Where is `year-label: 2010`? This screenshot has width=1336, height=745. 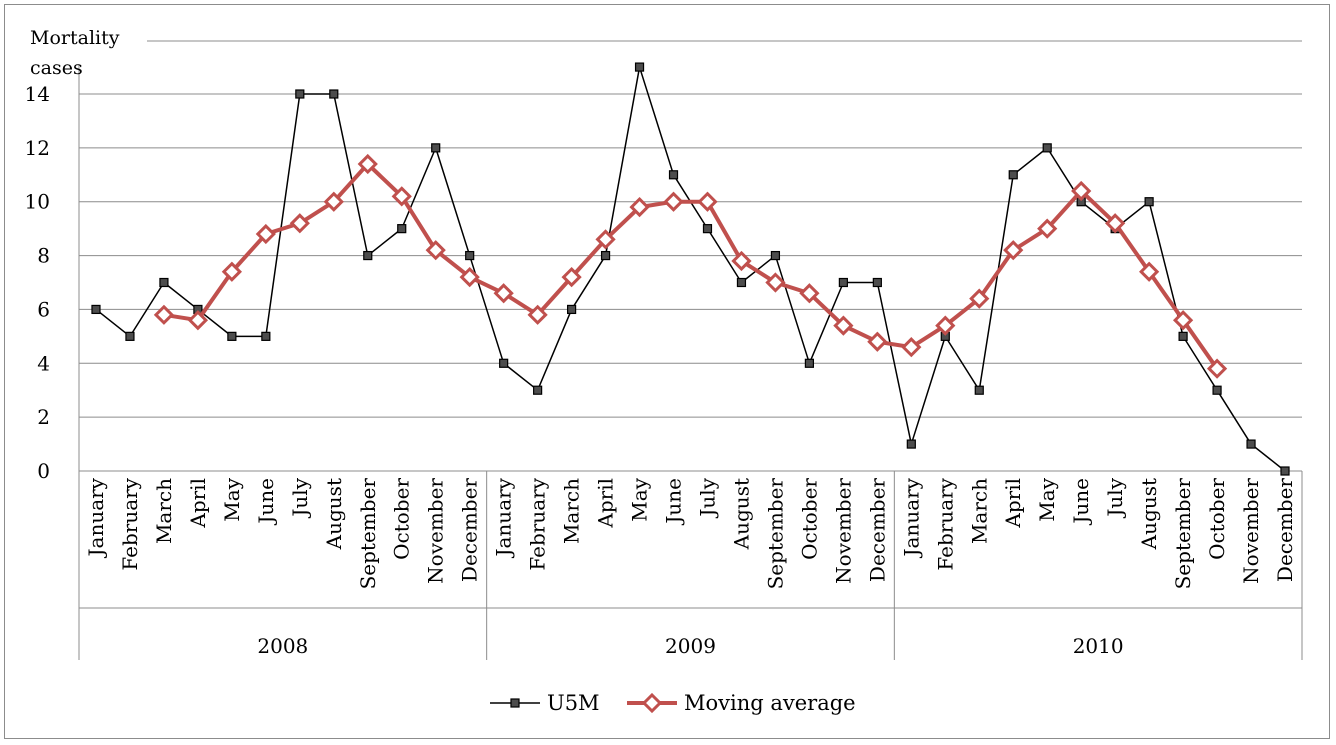 year-label: 2010 is located at coordinates (1098, 646).